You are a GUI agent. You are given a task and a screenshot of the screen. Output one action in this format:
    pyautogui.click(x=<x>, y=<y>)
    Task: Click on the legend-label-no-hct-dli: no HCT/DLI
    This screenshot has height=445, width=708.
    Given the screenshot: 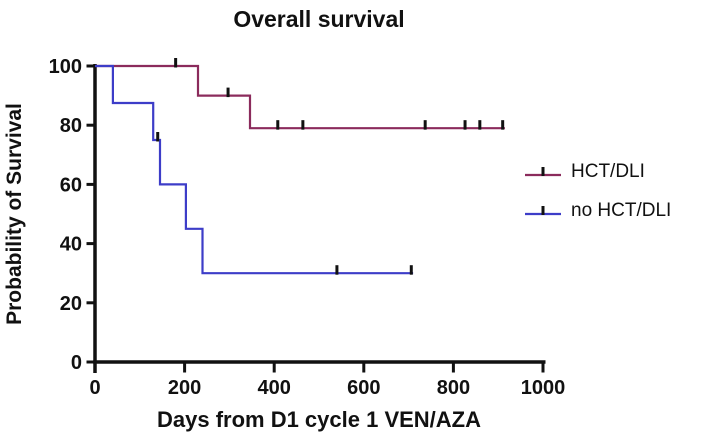 What is the action you would take?
    pyautogui.click(x=621, y=210)
    